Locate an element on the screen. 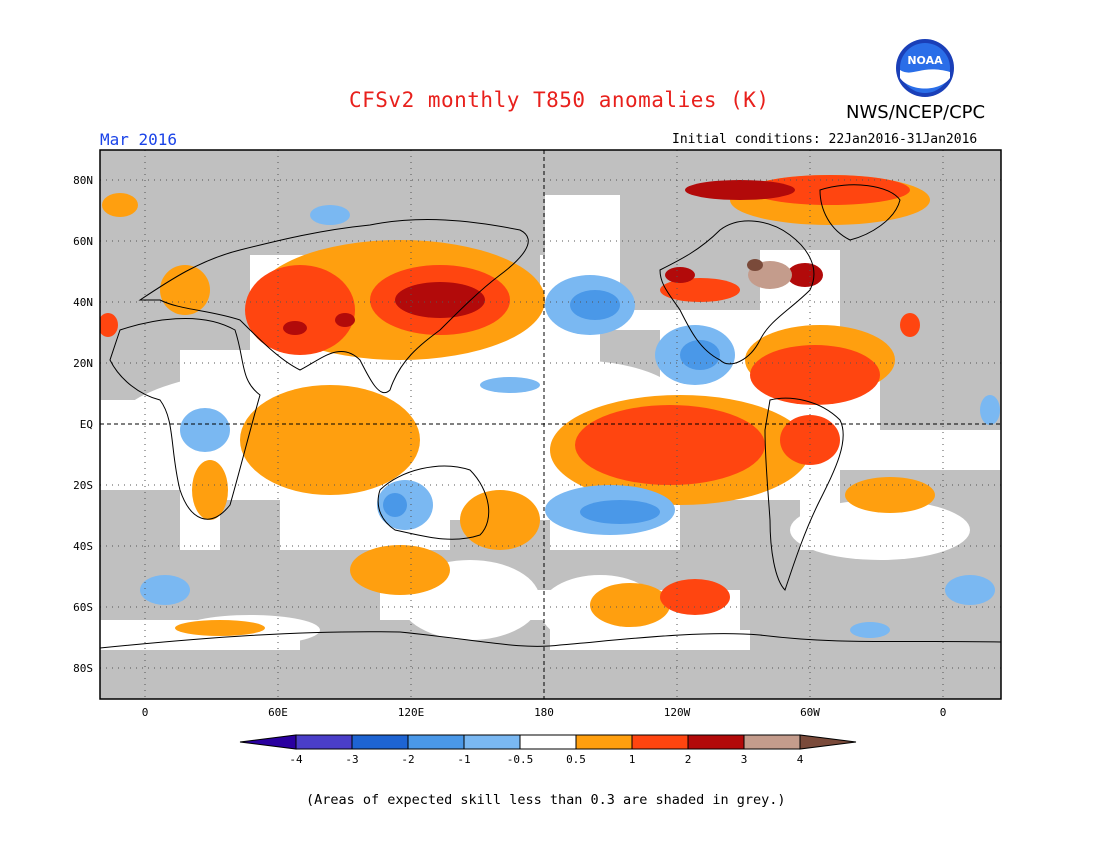 Image resolution: width=1100 pixels, height=850 pixels. lat-label: 60S is located at coordinates (83, 607).